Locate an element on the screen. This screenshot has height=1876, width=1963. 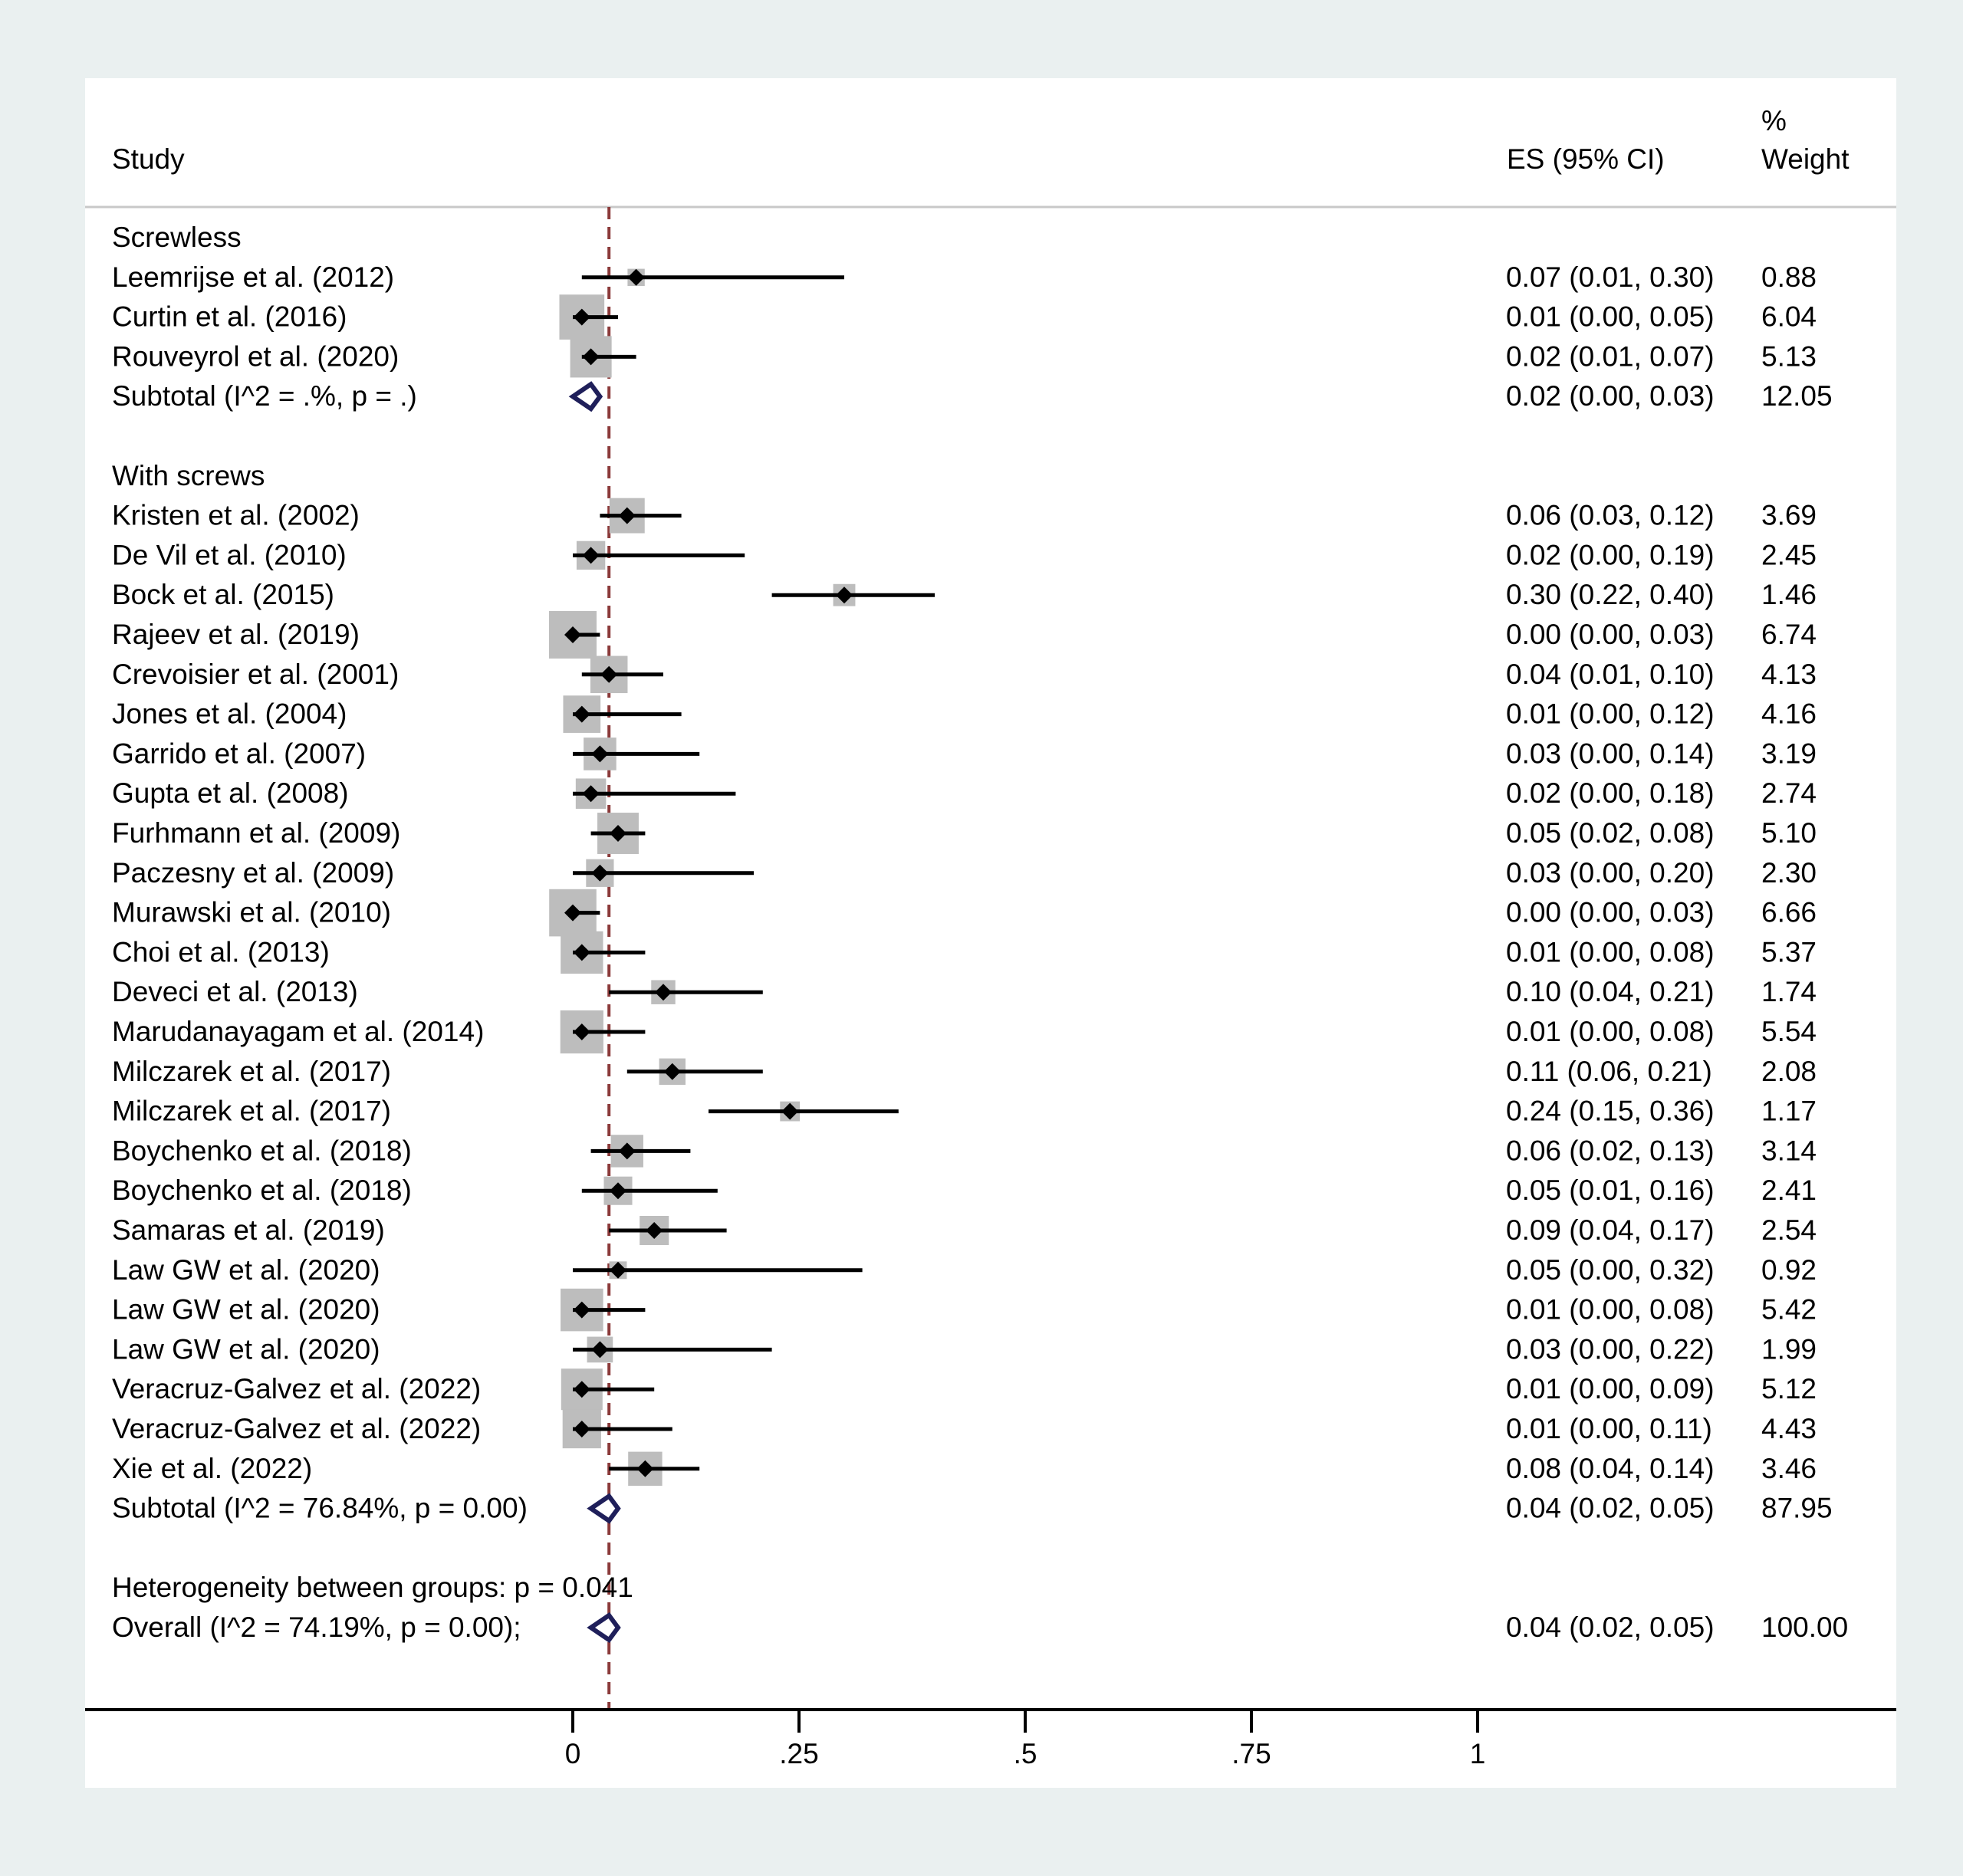
weight-value: 6.74 is located at coordinates (1789, 634).